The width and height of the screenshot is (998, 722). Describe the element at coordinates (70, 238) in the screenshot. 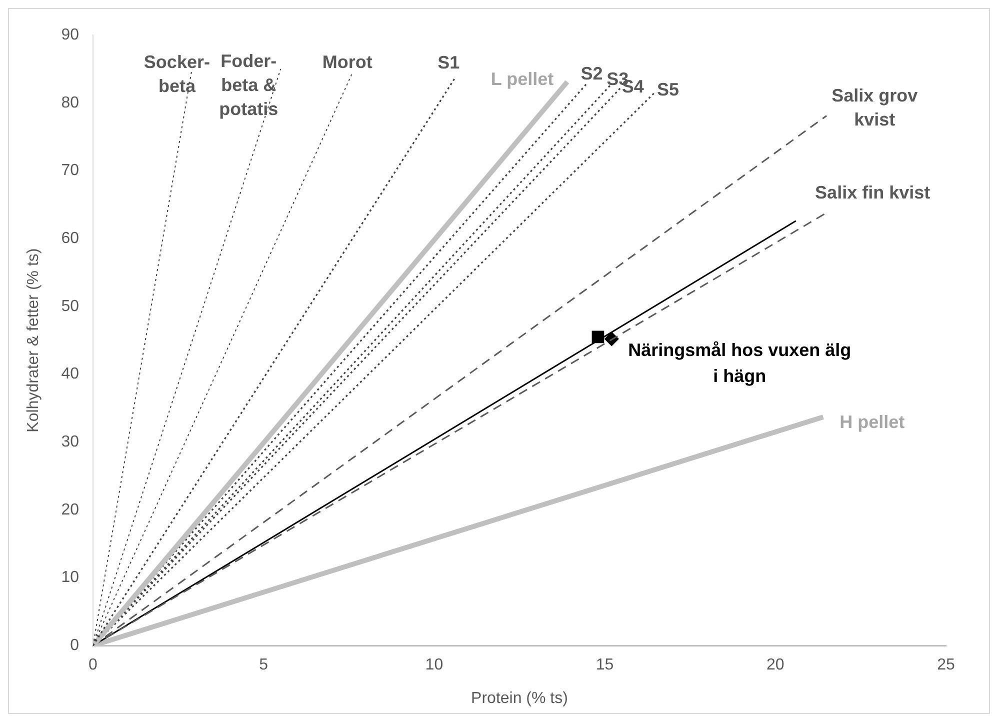

I see `y-tick-label: 60` at that location.